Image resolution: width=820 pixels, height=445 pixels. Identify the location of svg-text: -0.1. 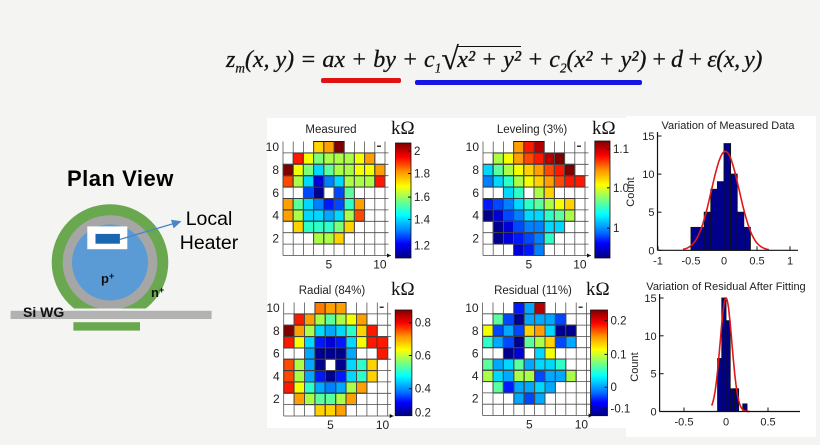
(621, 409).